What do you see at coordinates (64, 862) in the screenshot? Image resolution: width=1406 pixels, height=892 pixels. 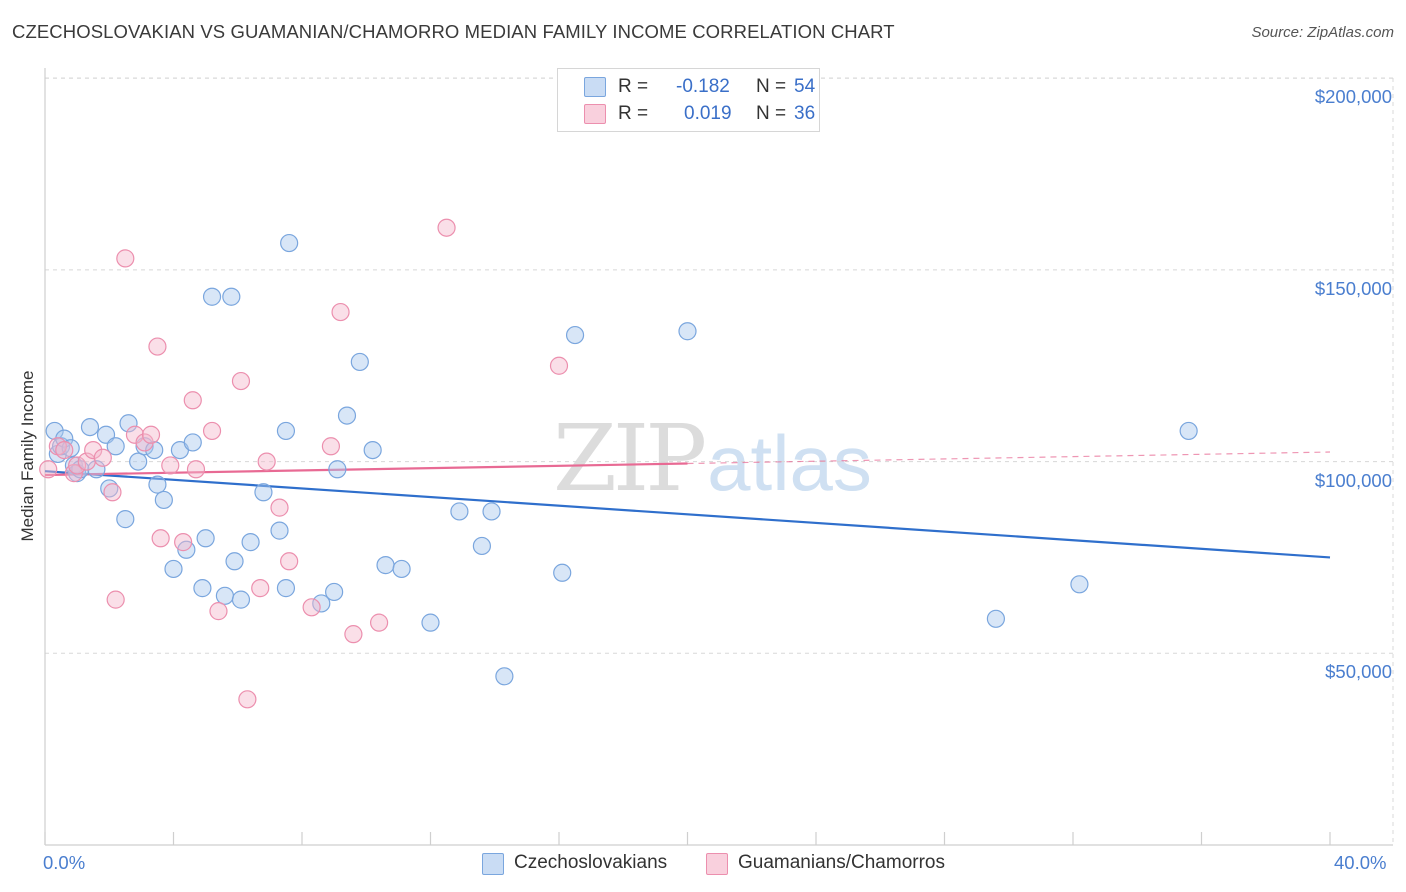 I see `x-tick-label-min: 0.0%` at bounding box center [64, 862].